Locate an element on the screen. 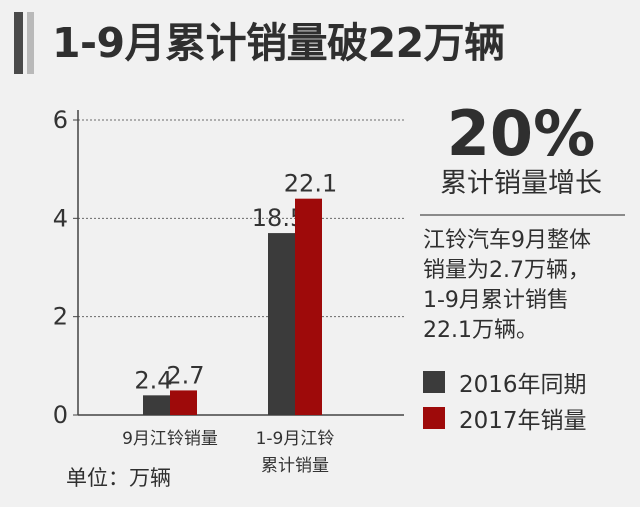 This screenshot has width=640, height=507. y-tick-label: 6 is located at coordinates (60, 120).